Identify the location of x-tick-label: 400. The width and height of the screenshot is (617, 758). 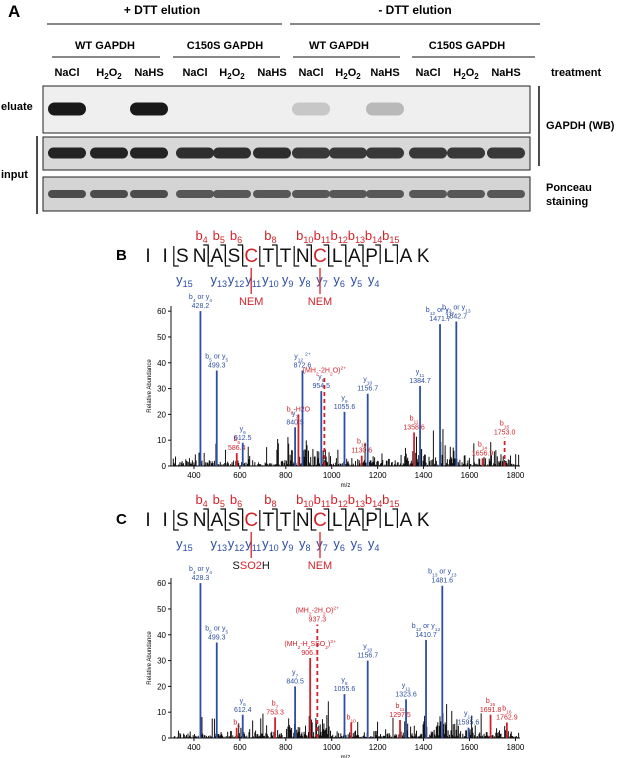
(194, 475).